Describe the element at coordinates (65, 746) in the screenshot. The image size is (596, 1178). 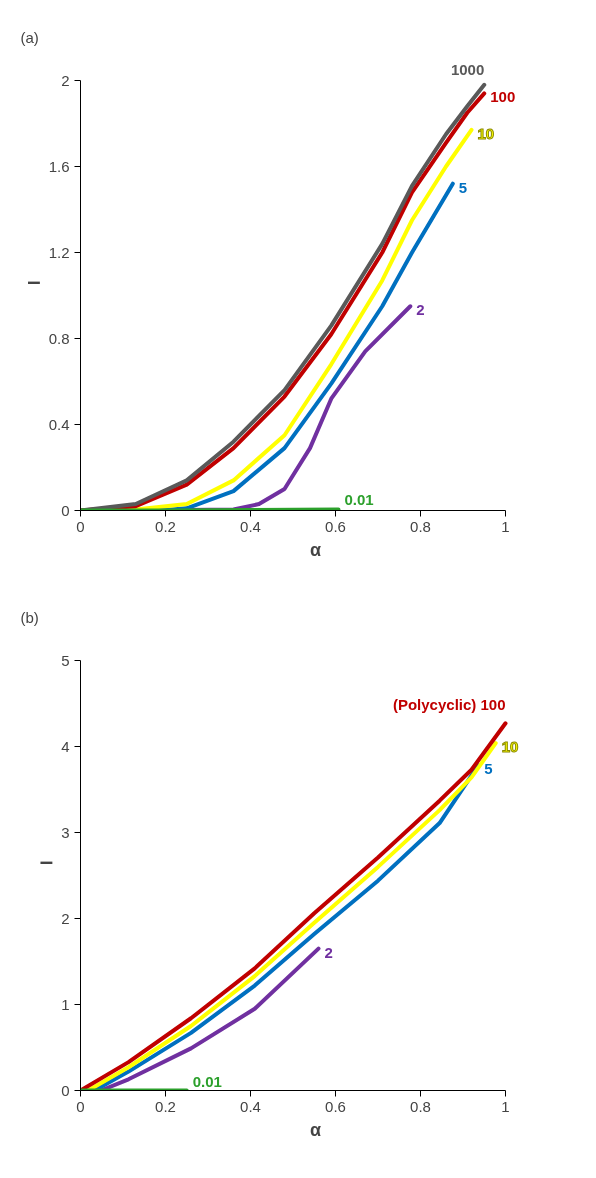
I see `y-tick-label: 4` at that location.